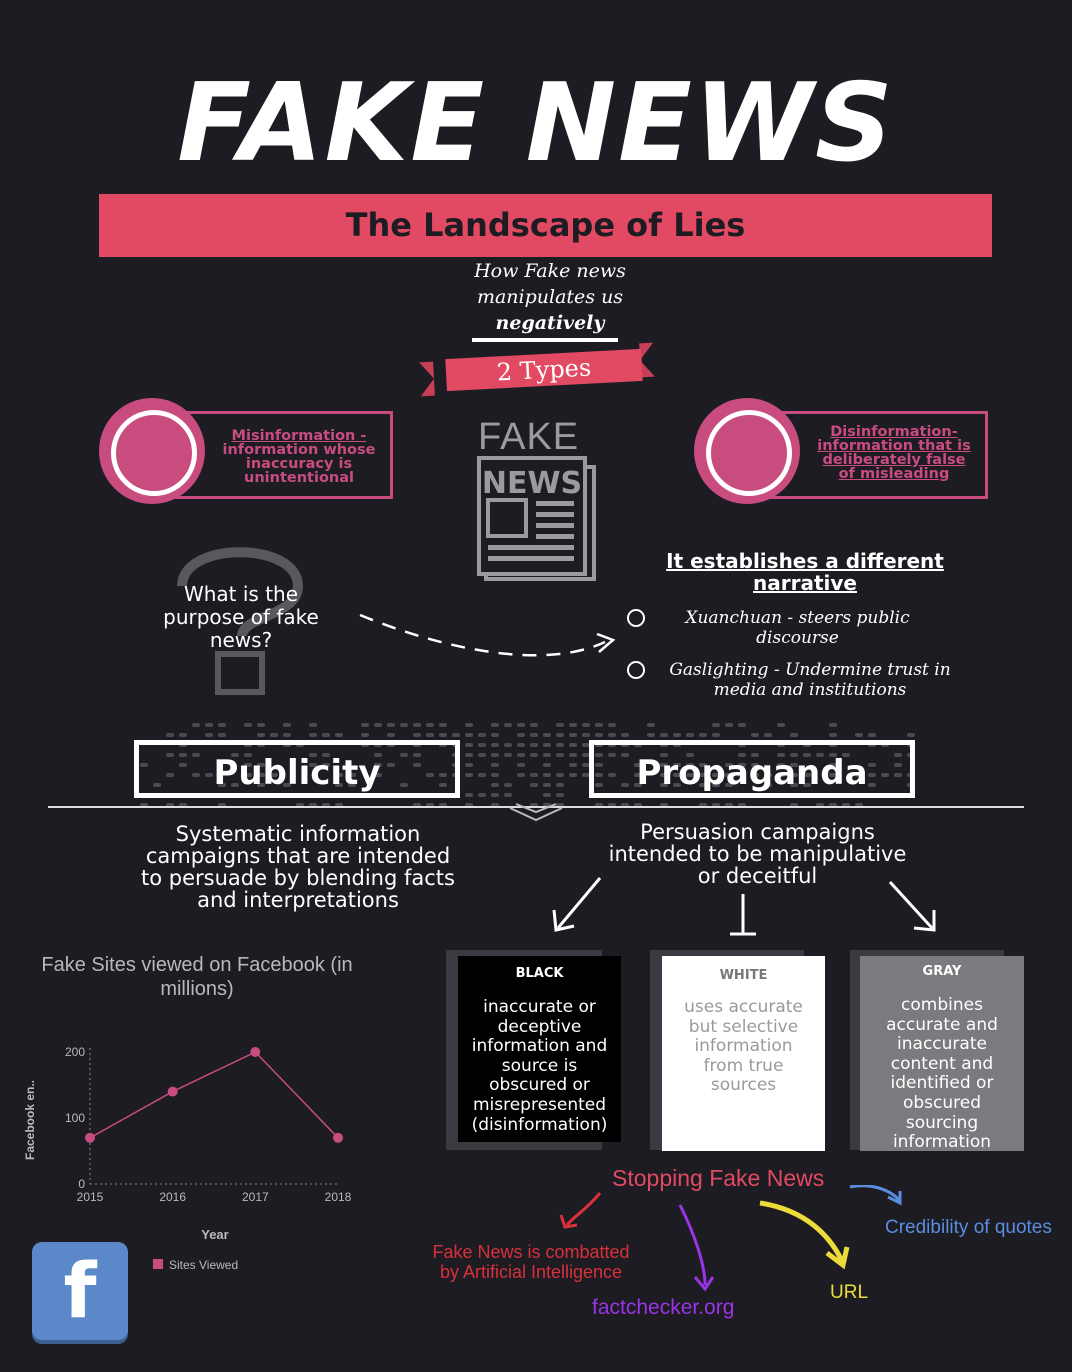 The height and width of the screenshot is (1372, 1072). What do you see at coordinates (550, 271) in the screenshot?
I see `tagline-line-1: How Fake news` at bounding box center [550, 271].